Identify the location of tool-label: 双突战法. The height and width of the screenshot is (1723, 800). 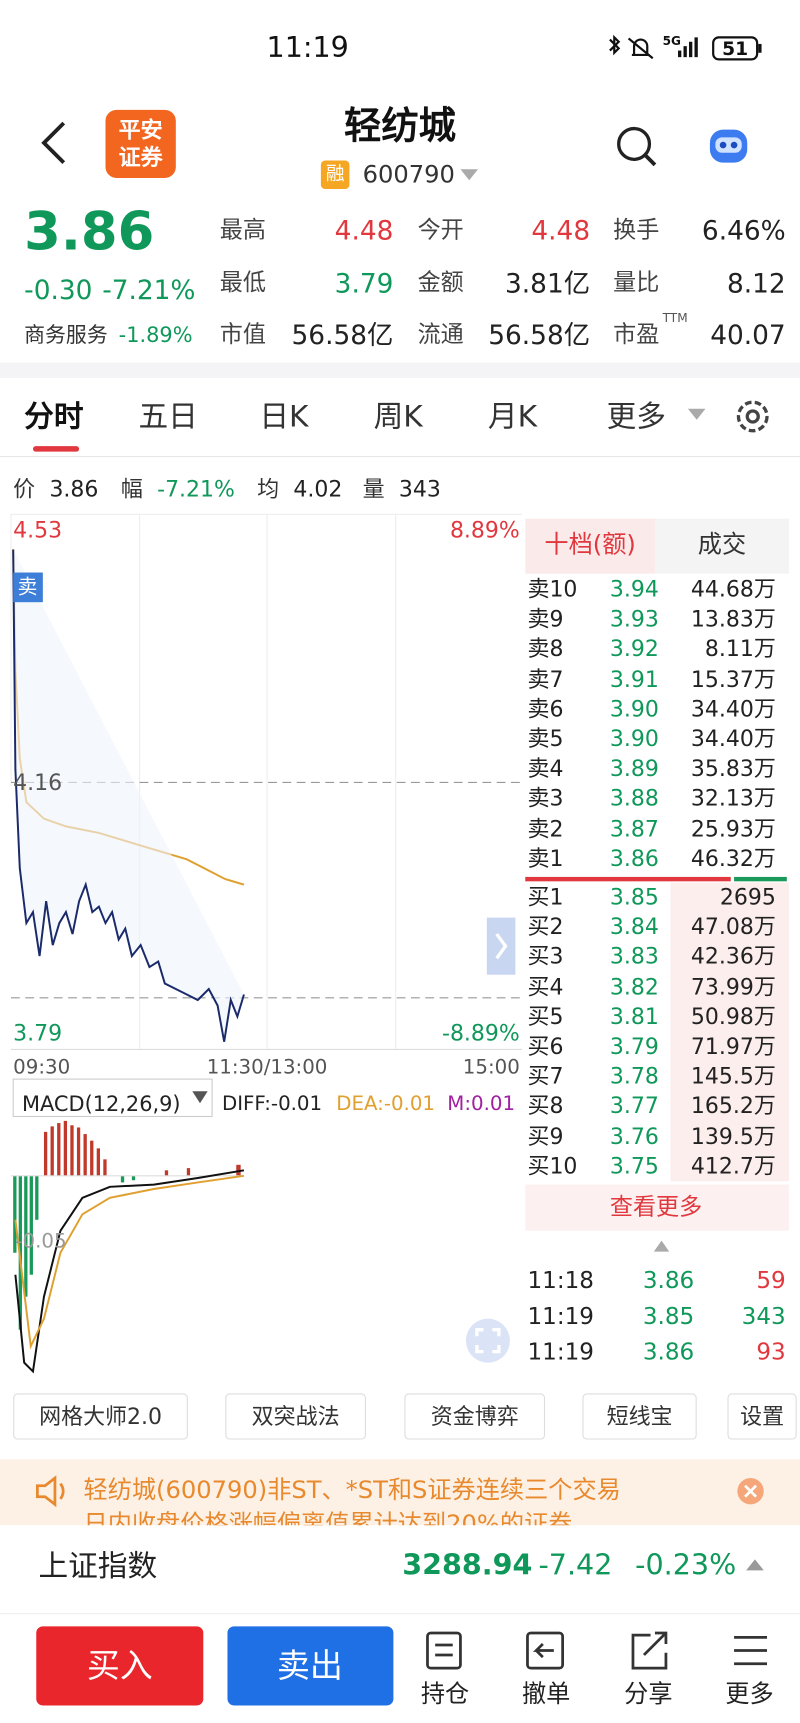
(295, 1416).